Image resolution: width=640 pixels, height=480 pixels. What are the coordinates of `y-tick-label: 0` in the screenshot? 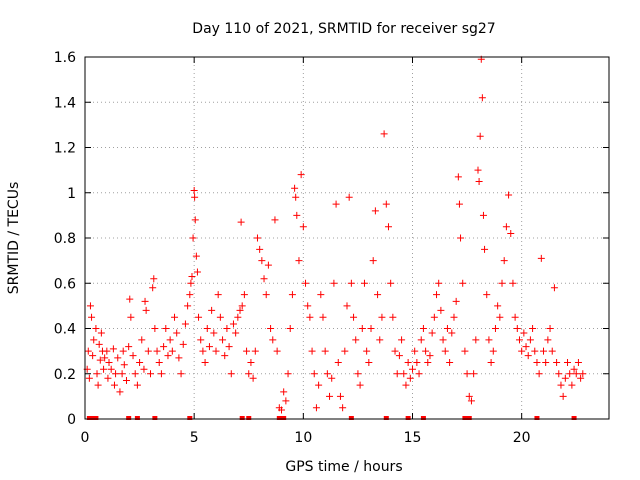 It's located at (71, 420).